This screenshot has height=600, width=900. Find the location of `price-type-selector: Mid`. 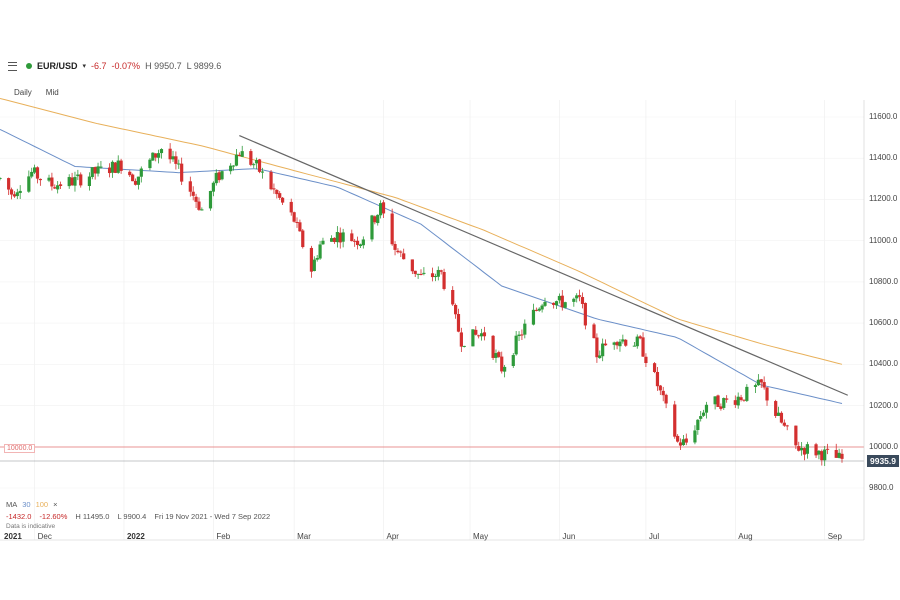

price-type-selector: Mid is located at coordinates (52, 92).